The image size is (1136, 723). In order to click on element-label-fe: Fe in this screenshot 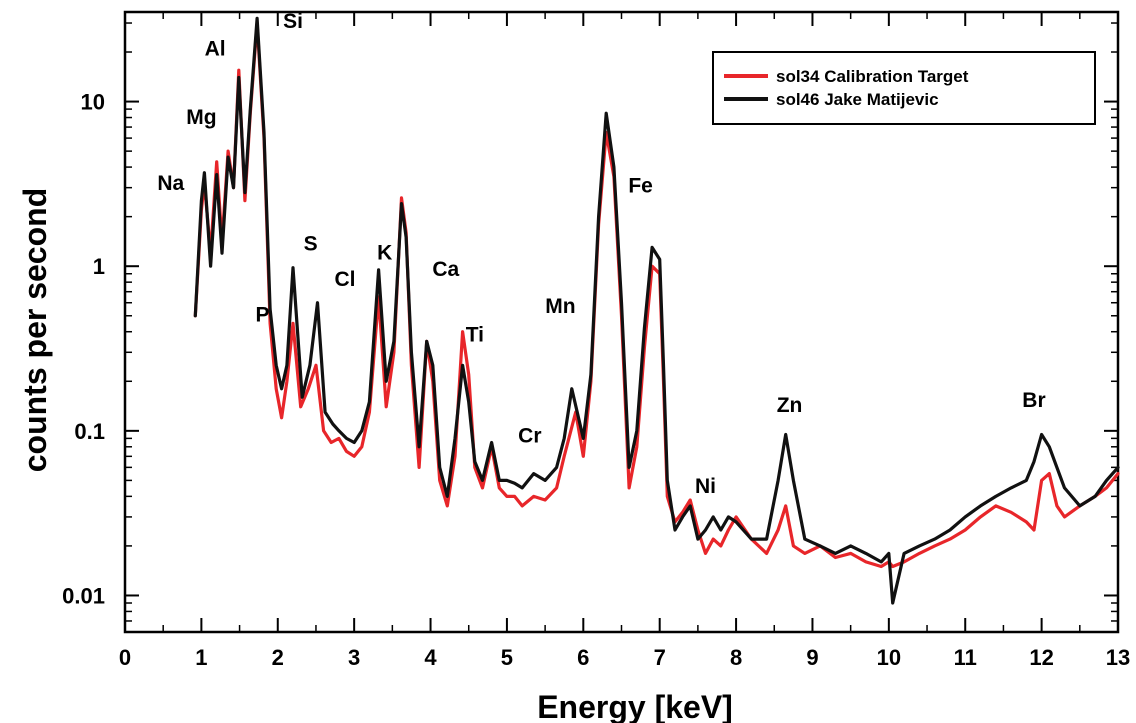, I will do `click(640, 186)`.